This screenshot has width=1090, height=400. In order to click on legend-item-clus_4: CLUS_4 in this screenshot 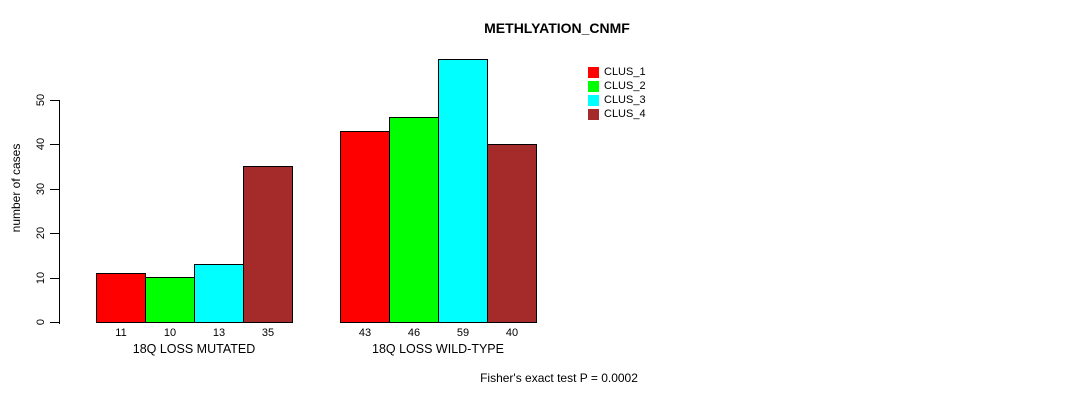, I will do `click(617, 114)`.